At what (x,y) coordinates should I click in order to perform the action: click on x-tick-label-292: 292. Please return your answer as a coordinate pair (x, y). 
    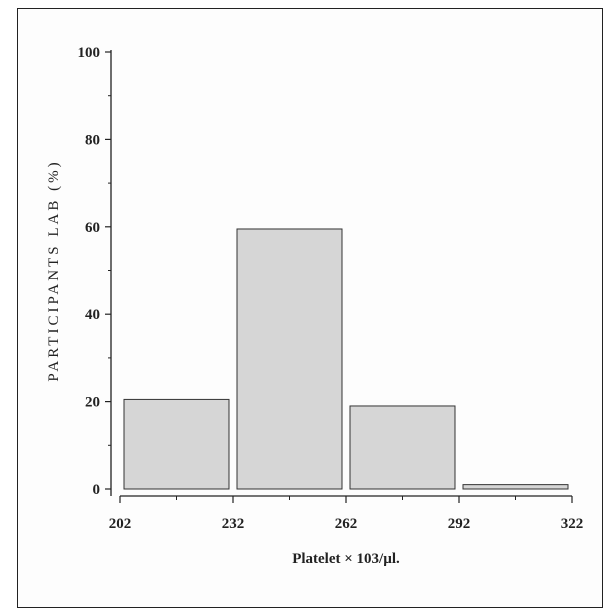
    Looking at the image, I should click on (459, 524).